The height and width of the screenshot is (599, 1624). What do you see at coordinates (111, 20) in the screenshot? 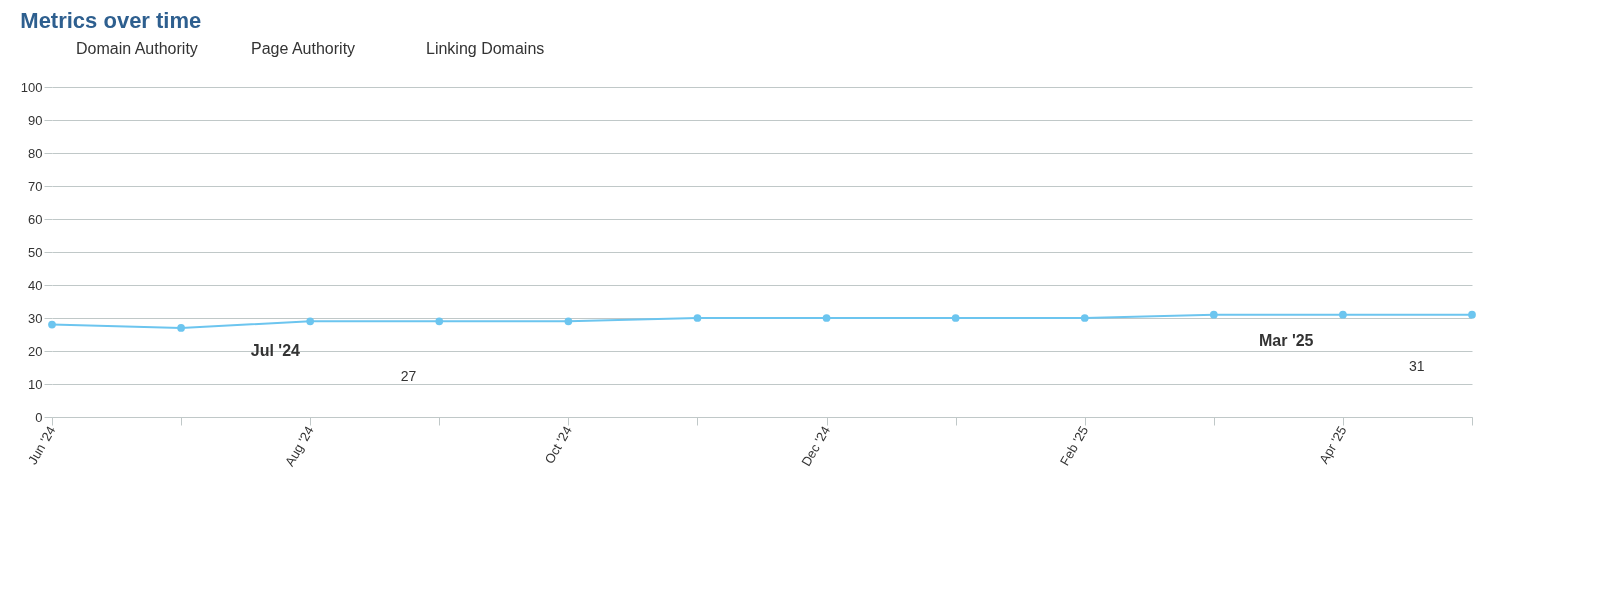
I see `chart-title: Metrics over time` at bounding box center [111, 20].